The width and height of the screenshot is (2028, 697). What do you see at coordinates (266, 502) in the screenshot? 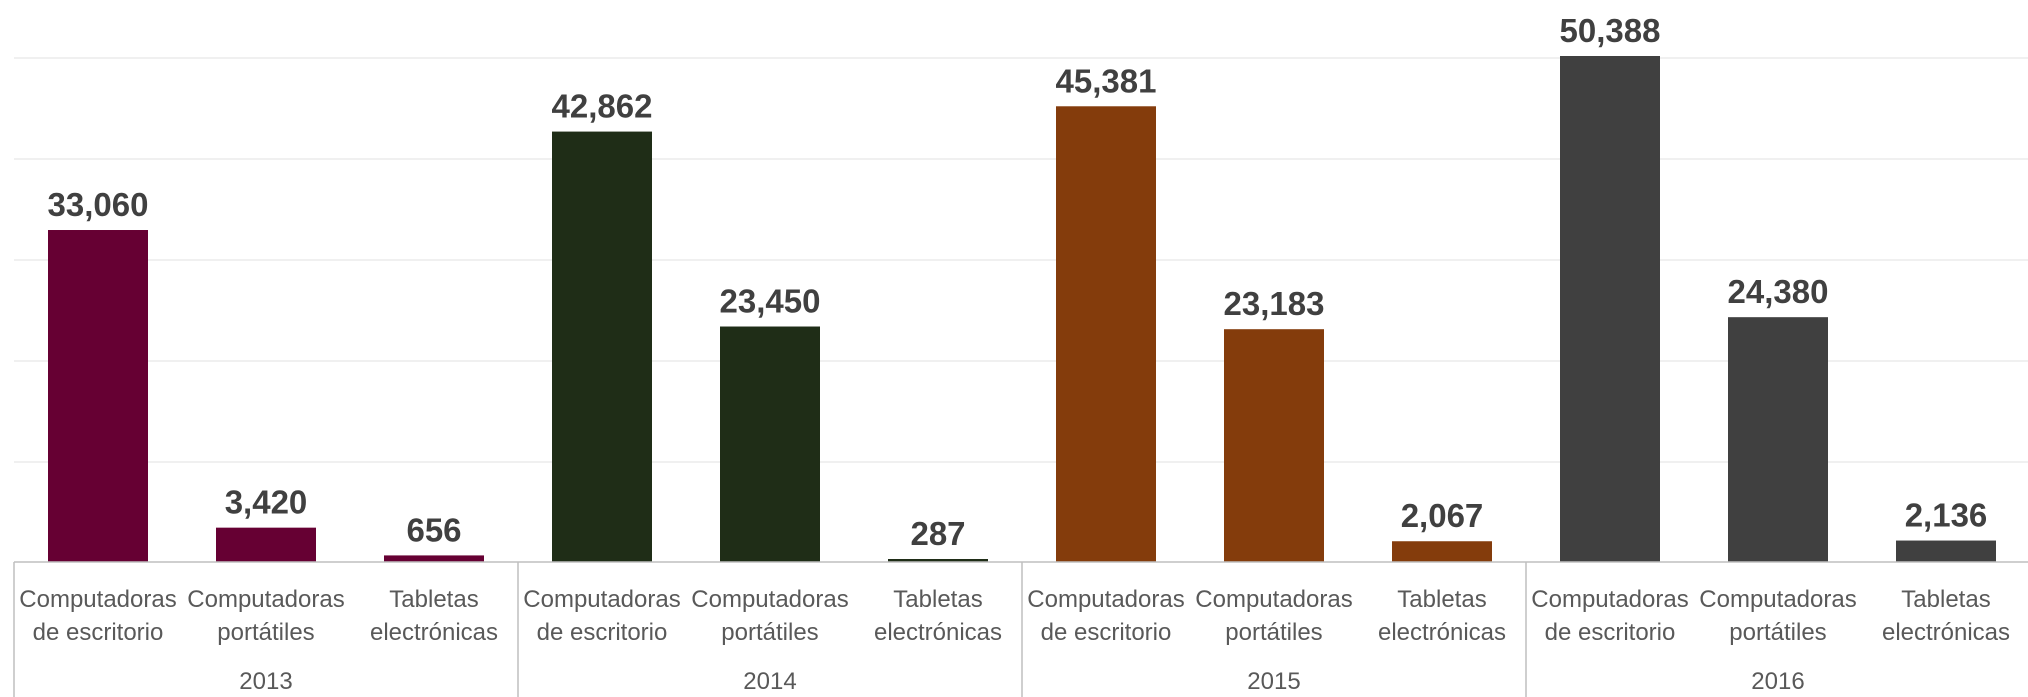
I see `value-label: 3,420` at bounding box center [266, 502].